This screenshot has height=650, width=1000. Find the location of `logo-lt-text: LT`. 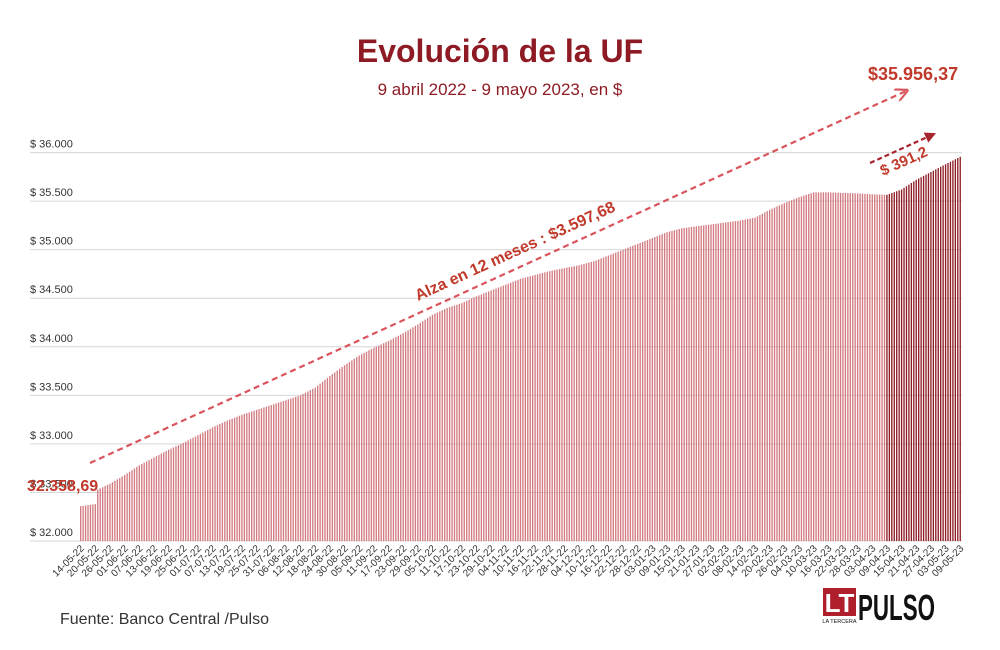

logo-lt-text: LT is located at coordinates (840, 603).